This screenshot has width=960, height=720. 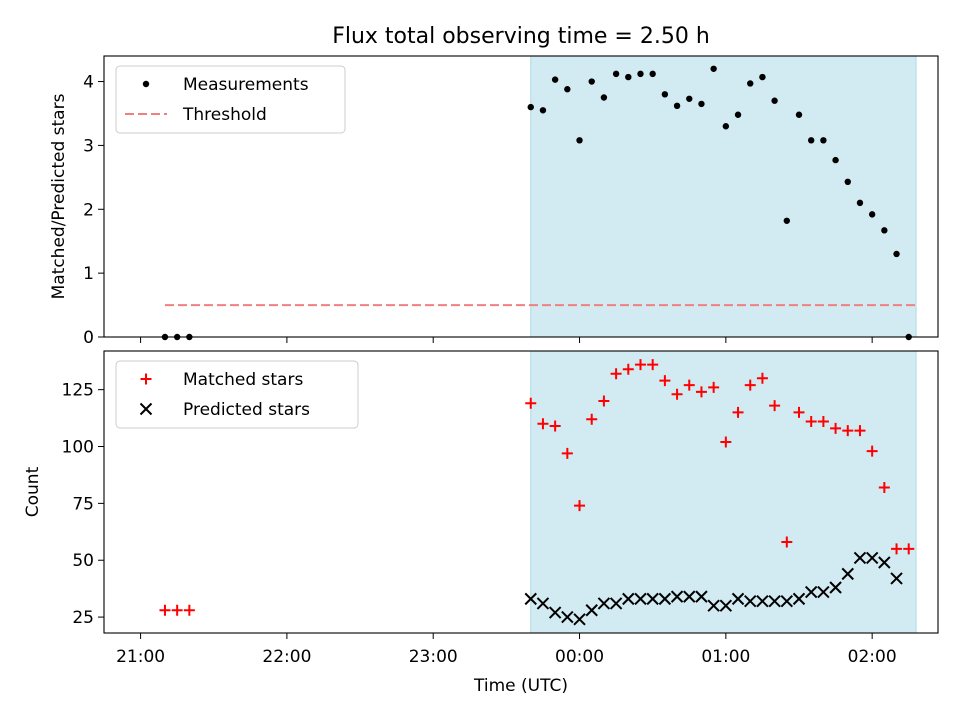 I want to click on legend-matched-marker, so click(x=146, y=379).